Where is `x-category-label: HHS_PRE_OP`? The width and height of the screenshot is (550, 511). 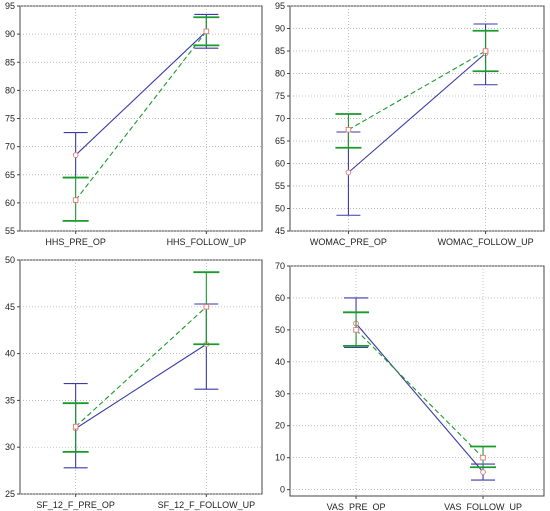 x-category-label: HHS_PRE_OP is located at coordinates (75, 242).